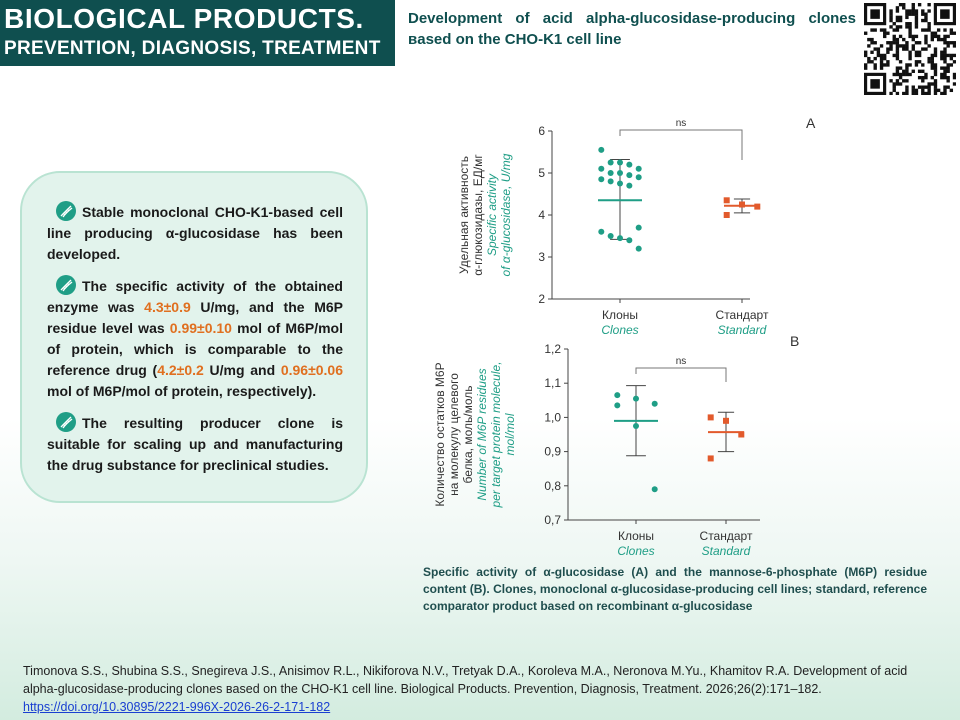  Describe the element at coordinates (180, 370) in the screenshot. I see `reference-activity-value: 4.2±0.2` at that location.